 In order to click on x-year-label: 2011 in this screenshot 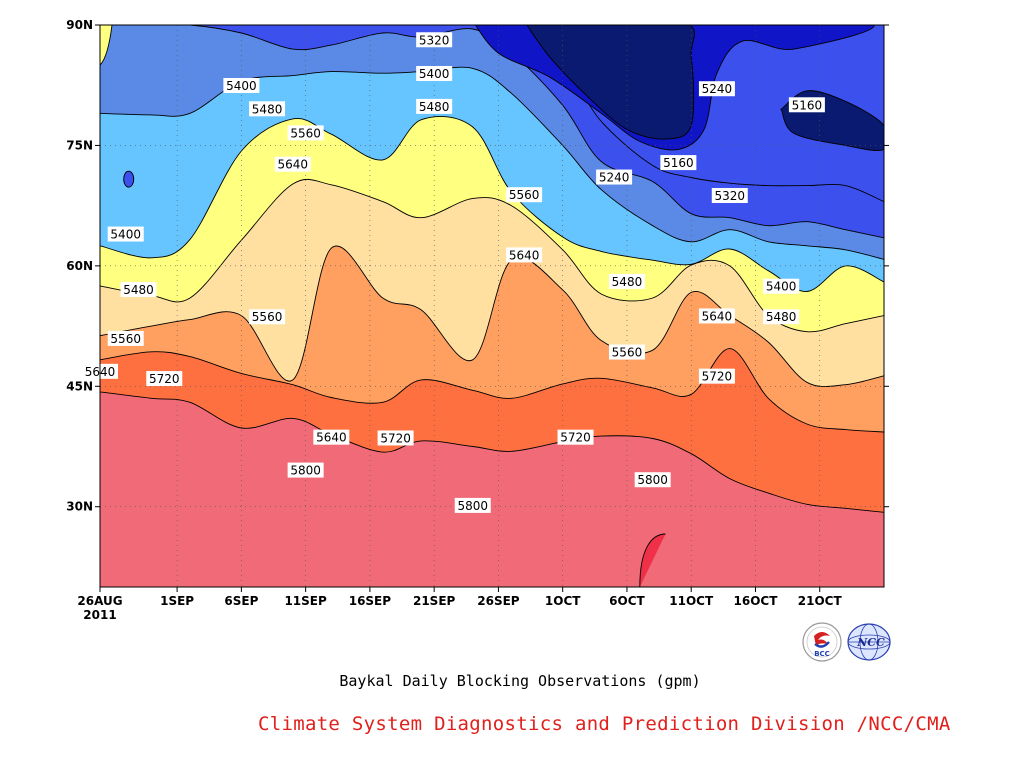, I will do `click(99, 615)`.